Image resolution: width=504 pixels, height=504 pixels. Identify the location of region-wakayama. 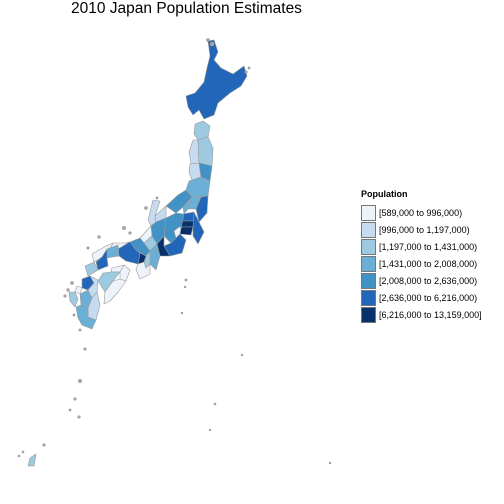
(143, 270).